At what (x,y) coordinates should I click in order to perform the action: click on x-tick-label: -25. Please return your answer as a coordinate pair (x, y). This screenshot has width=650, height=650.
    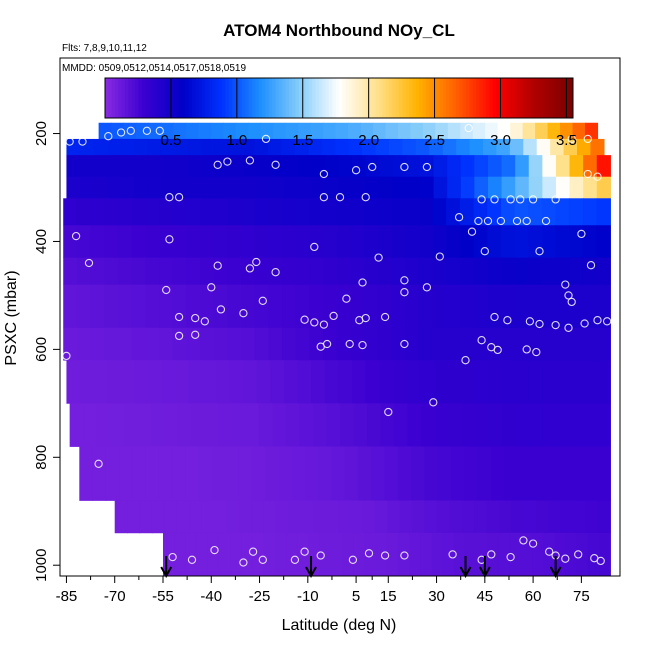
    Looking at the image, I should click on (260, 596).